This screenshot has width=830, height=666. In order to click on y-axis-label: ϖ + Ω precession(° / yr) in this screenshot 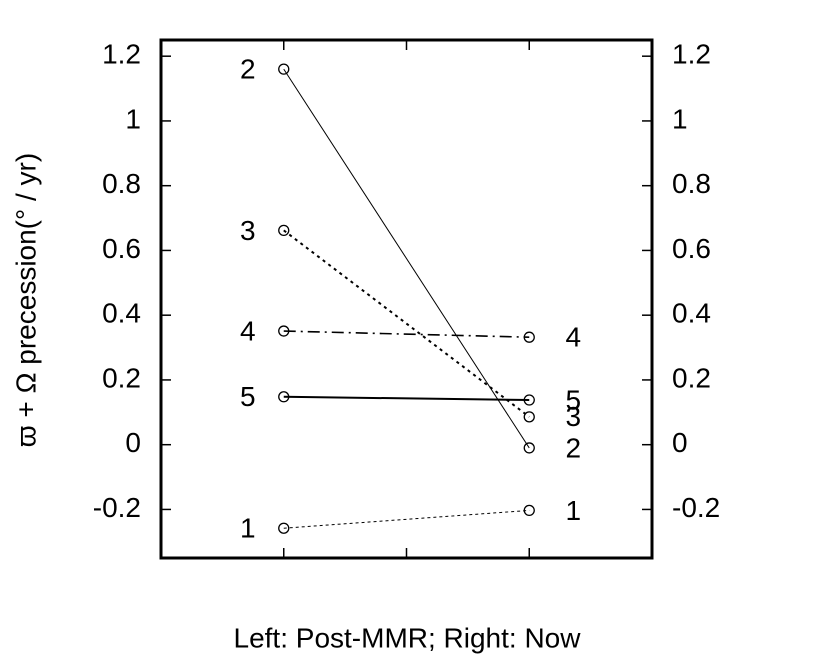, I will do `click(25, 300)`.